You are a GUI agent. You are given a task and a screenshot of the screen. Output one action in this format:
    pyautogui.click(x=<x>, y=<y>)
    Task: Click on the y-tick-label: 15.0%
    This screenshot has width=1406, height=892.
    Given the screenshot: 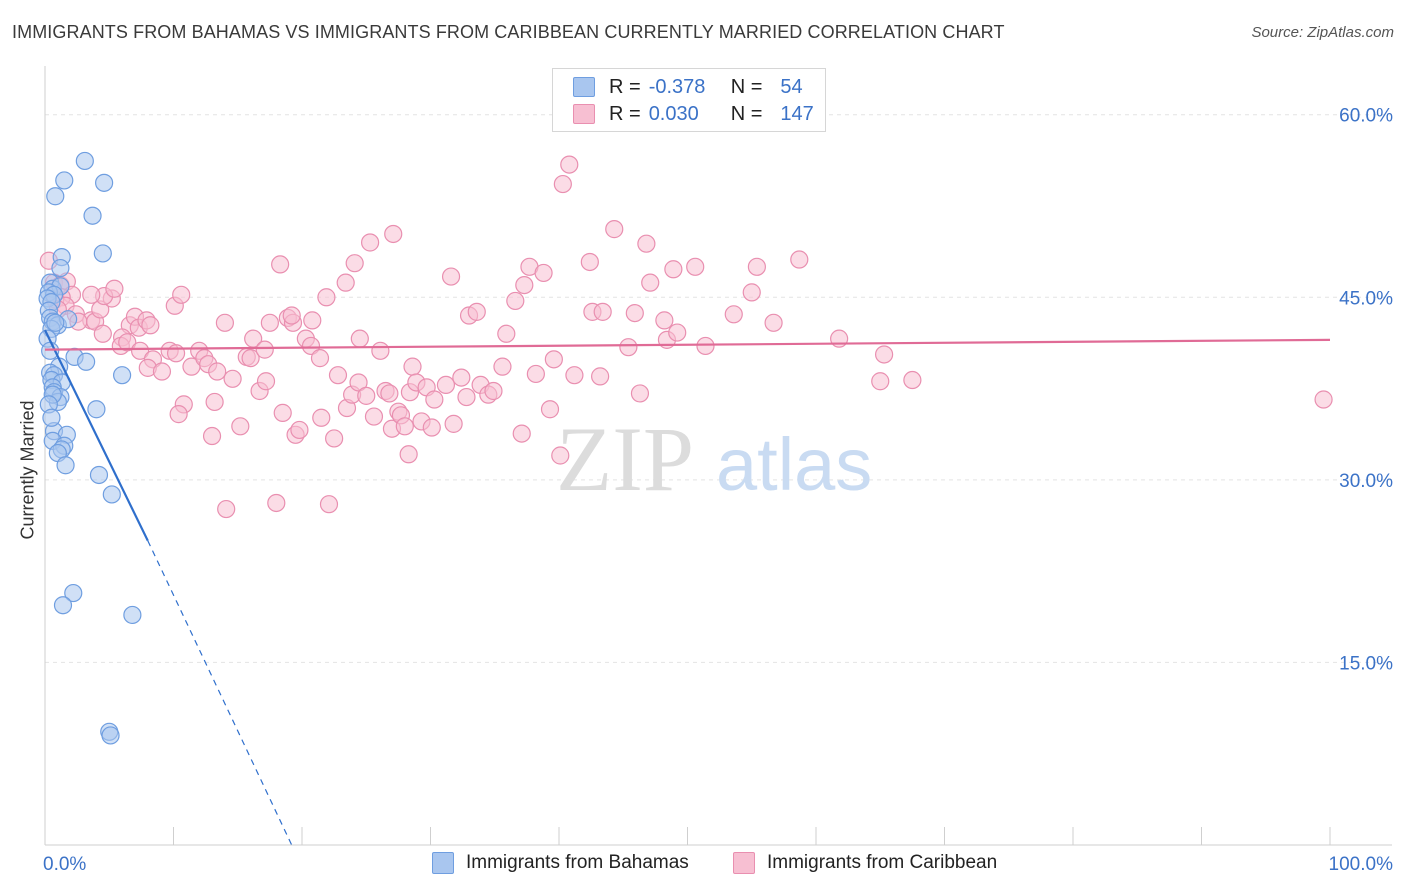 What is the action you would take?
    pyautogui.click(x=1366, y=663)
    